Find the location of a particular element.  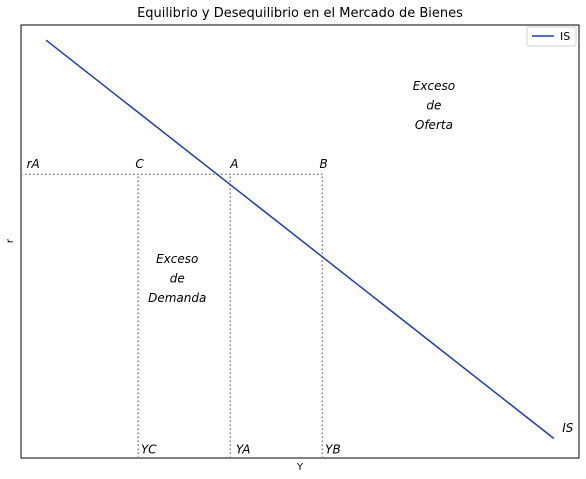

region-annotation-line: Demanda is located at coordinates (177, 298).